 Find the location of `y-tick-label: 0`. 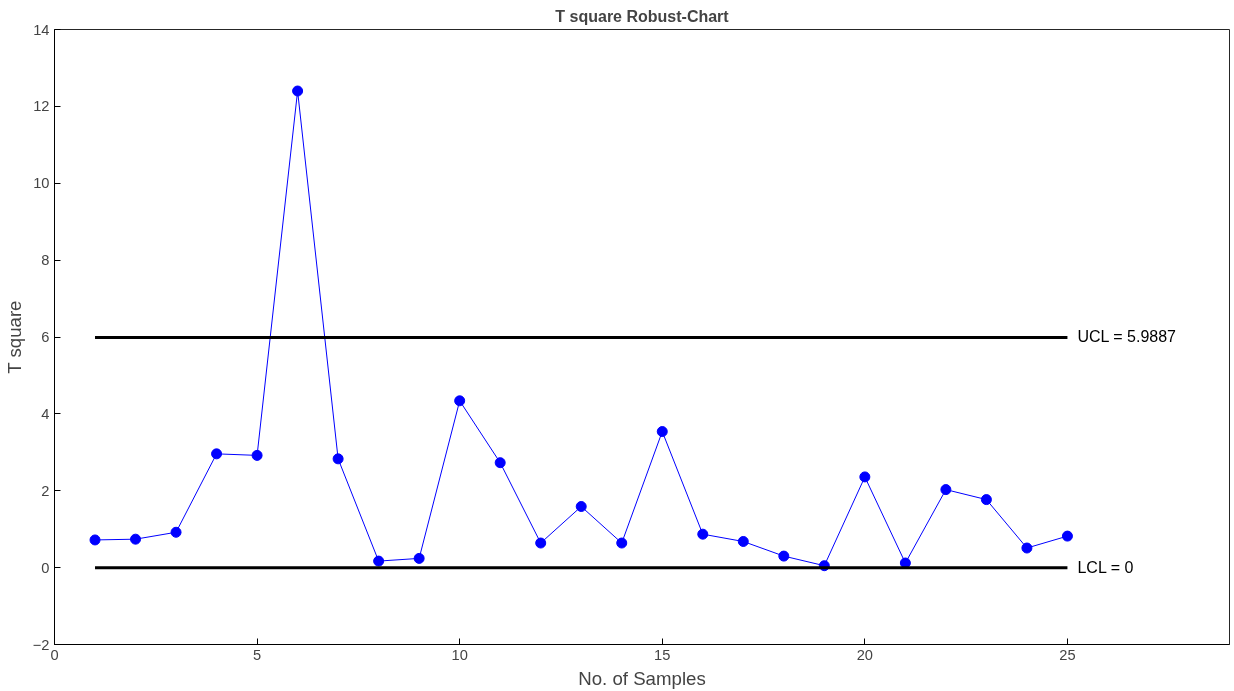

y-tick-label: 0 is located at coordinates (45, 567).